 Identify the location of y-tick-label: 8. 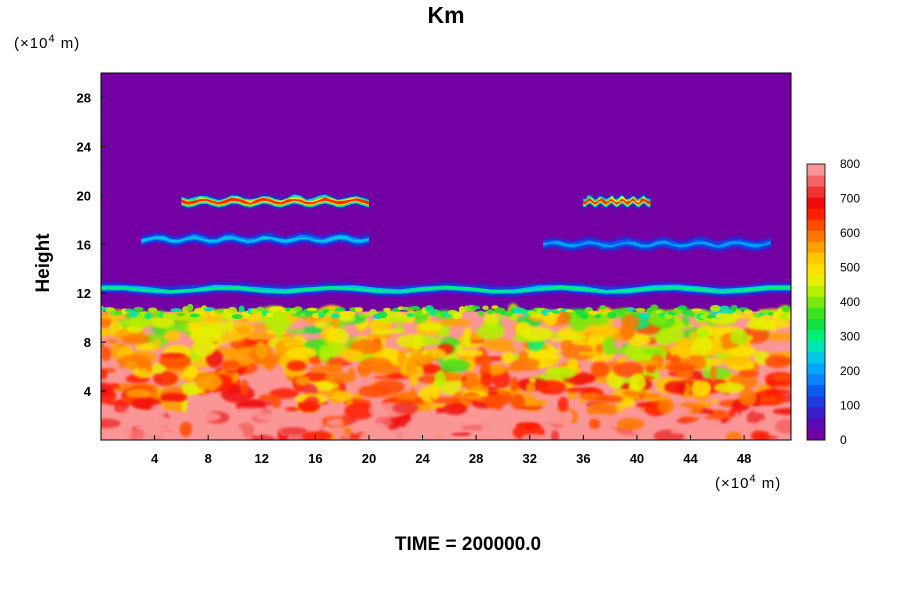
(87, 342).